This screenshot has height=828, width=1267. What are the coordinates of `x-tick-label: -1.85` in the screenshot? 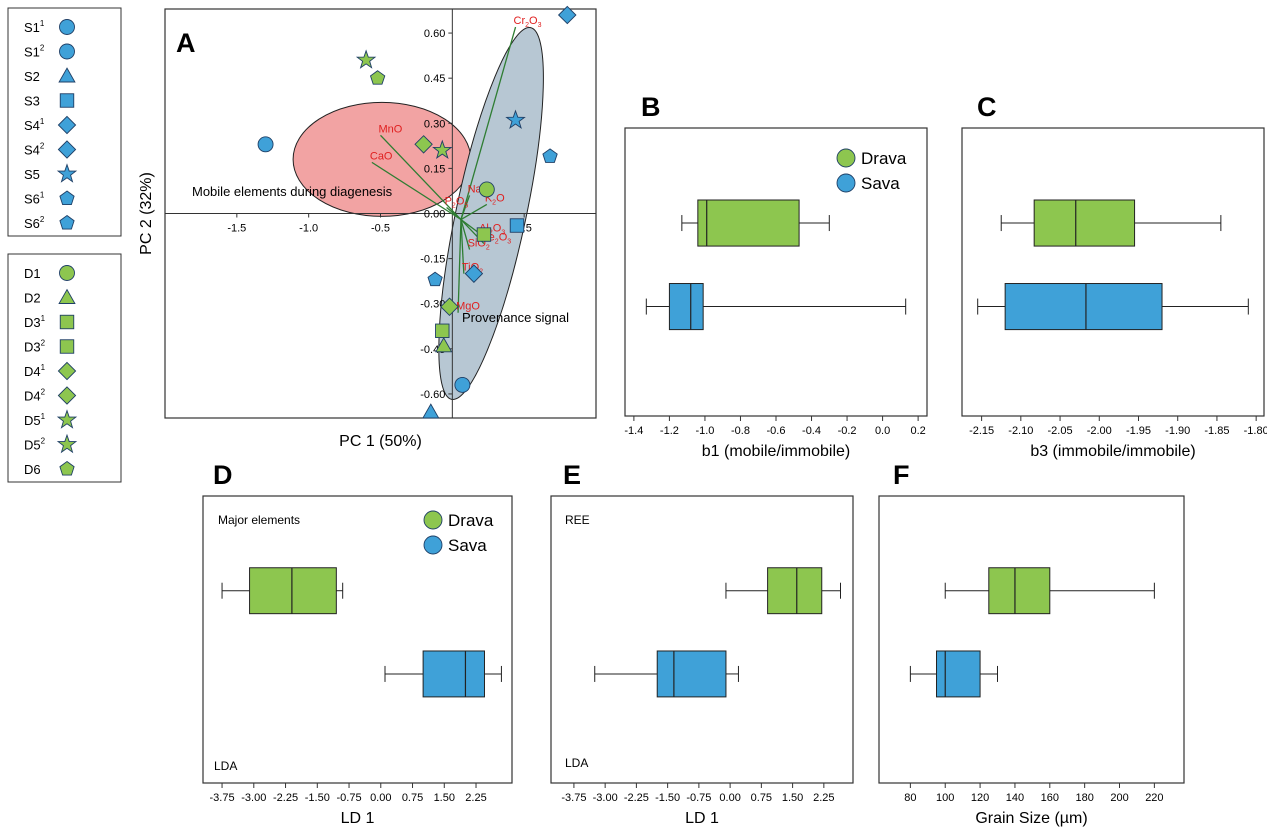 It's located at (1216, 431).